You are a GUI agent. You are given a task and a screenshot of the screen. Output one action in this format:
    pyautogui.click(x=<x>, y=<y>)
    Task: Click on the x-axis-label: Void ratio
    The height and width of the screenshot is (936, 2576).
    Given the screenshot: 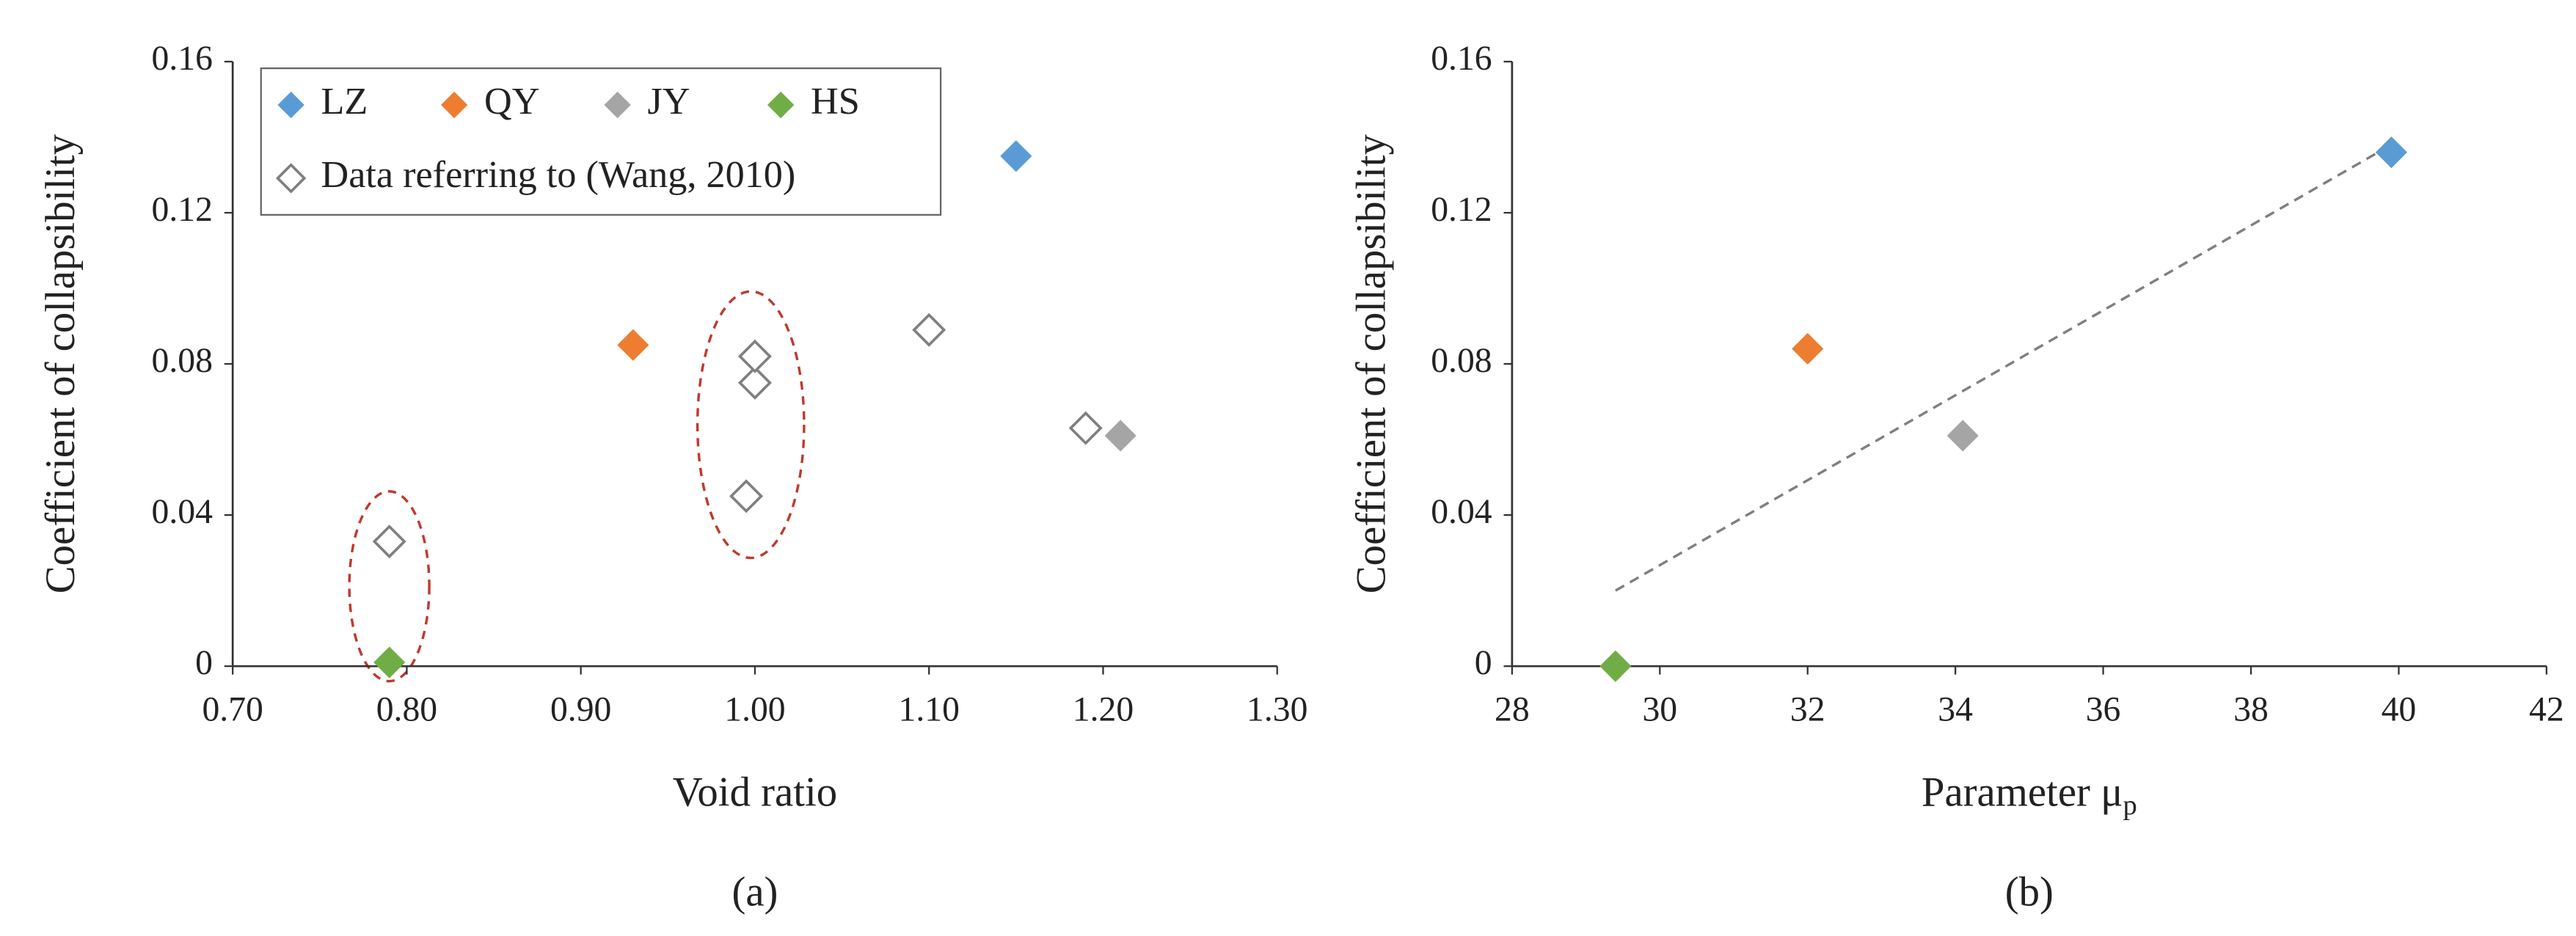 What is the action you would take?
    pyautogui.click(x=755, y=792)
    